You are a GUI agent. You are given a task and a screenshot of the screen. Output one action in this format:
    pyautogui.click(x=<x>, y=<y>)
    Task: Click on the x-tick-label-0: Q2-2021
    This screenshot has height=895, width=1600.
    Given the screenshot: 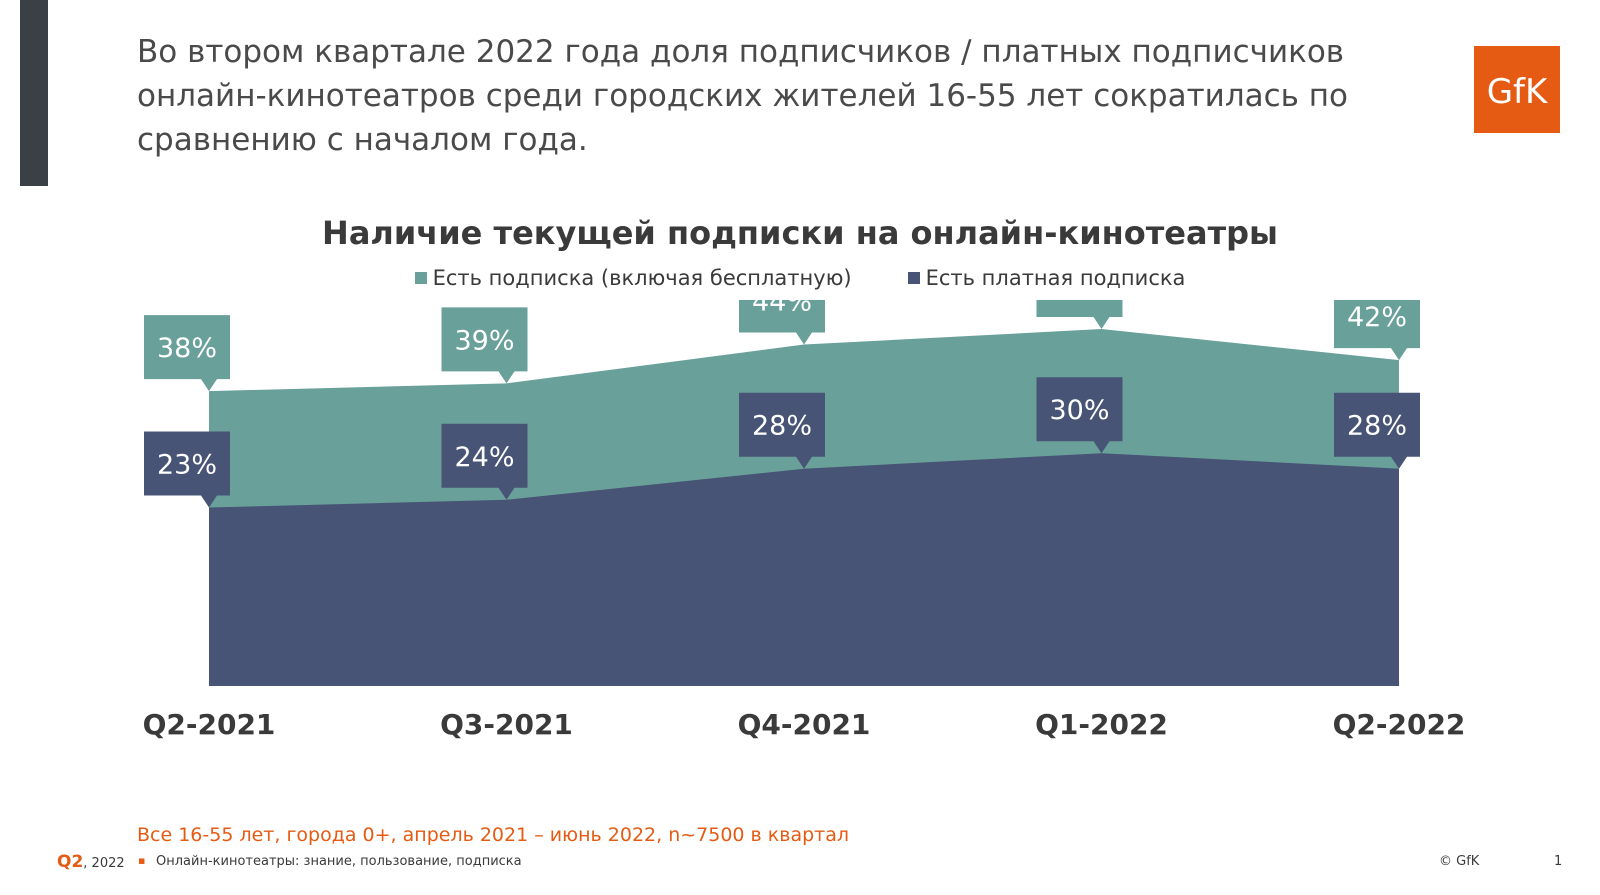 What is the action you would take?
    pyautogui.click(x=209, y=724)
    